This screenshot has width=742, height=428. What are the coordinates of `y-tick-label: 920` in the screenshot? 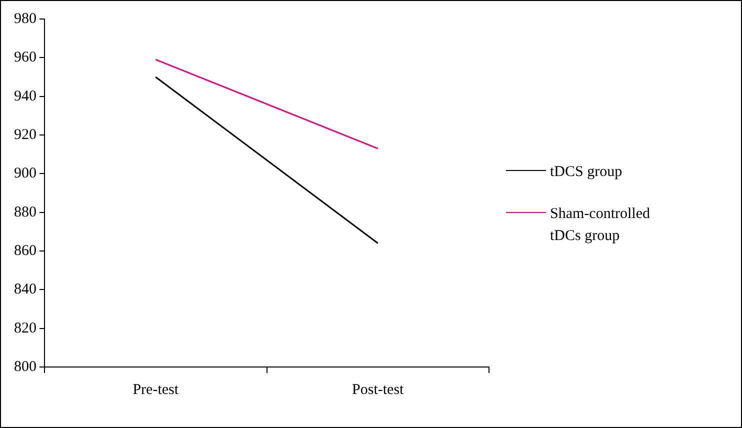 It's located at (25, 134).